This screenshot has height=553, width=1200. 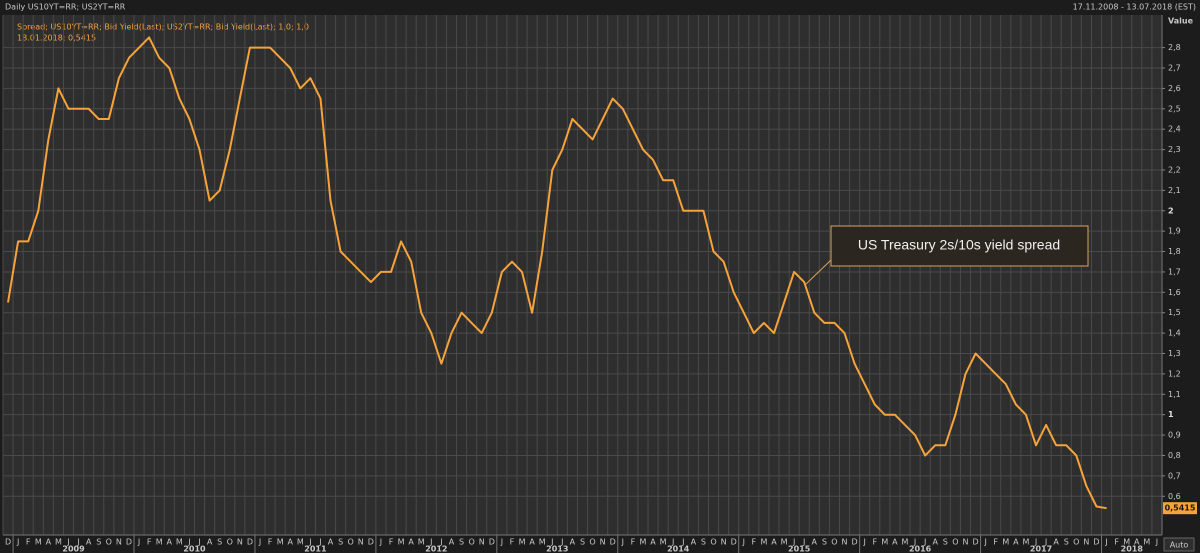 I want to click on y-tick-label: 2,7, so click(x=1174, y=68).